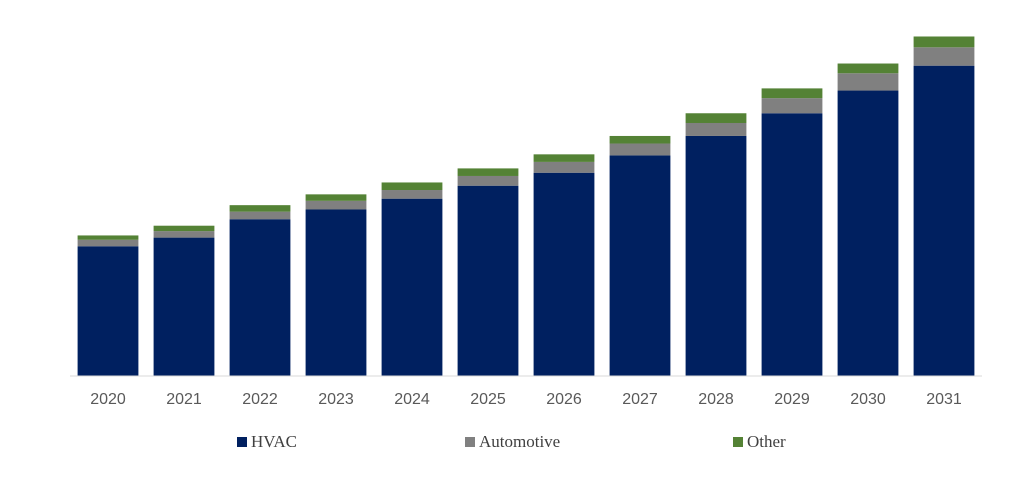 The width and height of the screenshot is (1015, 479). Describe the element at coordinates (336, 197) in the screenshot. I see `bar-other-2023` at that location.